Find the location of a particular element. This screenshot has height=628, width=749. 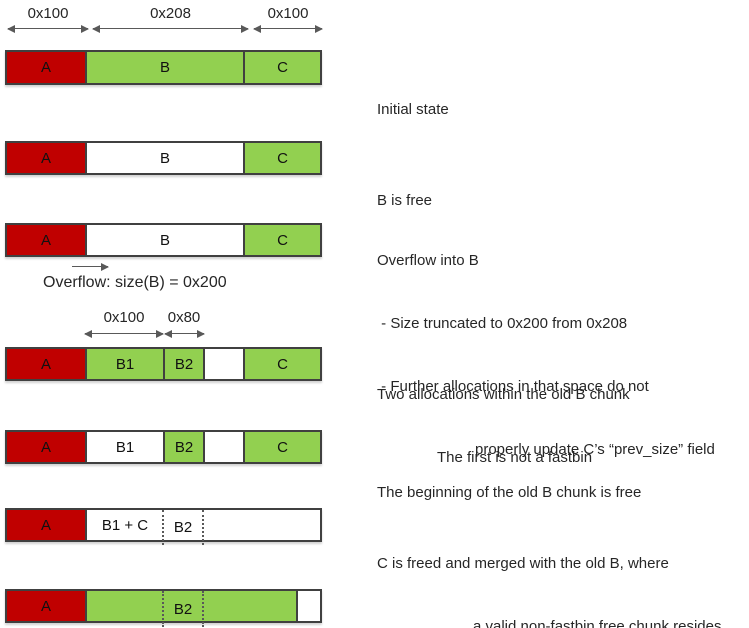

caption-line: B is free is located at coordinates (405, 200).